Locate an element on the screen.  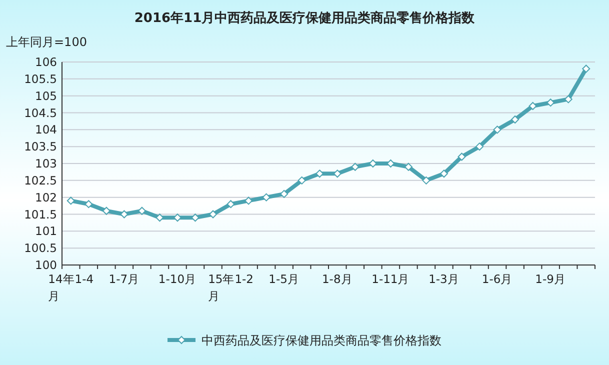
y-tick-label: 103 is located at coordinates (46, 163).